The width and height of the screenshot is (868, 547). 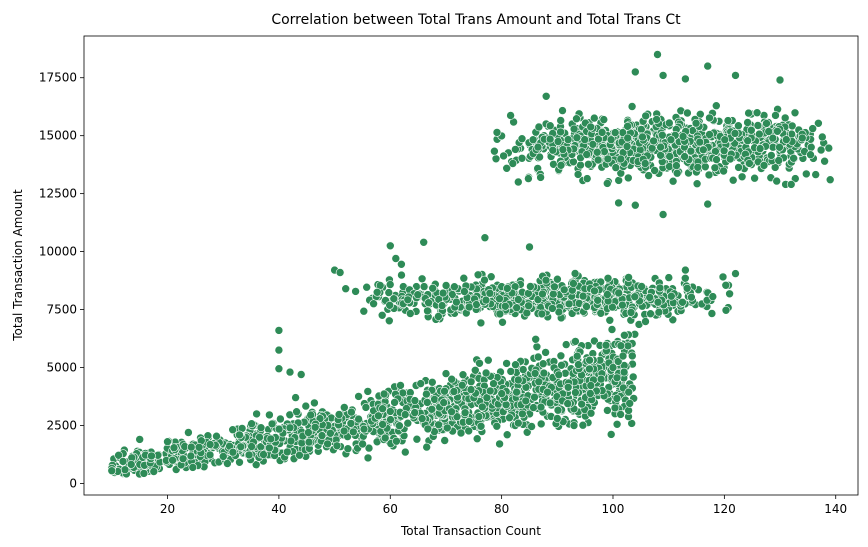 I want to click on x-tick-label: 40, so click(x=278, y=509).